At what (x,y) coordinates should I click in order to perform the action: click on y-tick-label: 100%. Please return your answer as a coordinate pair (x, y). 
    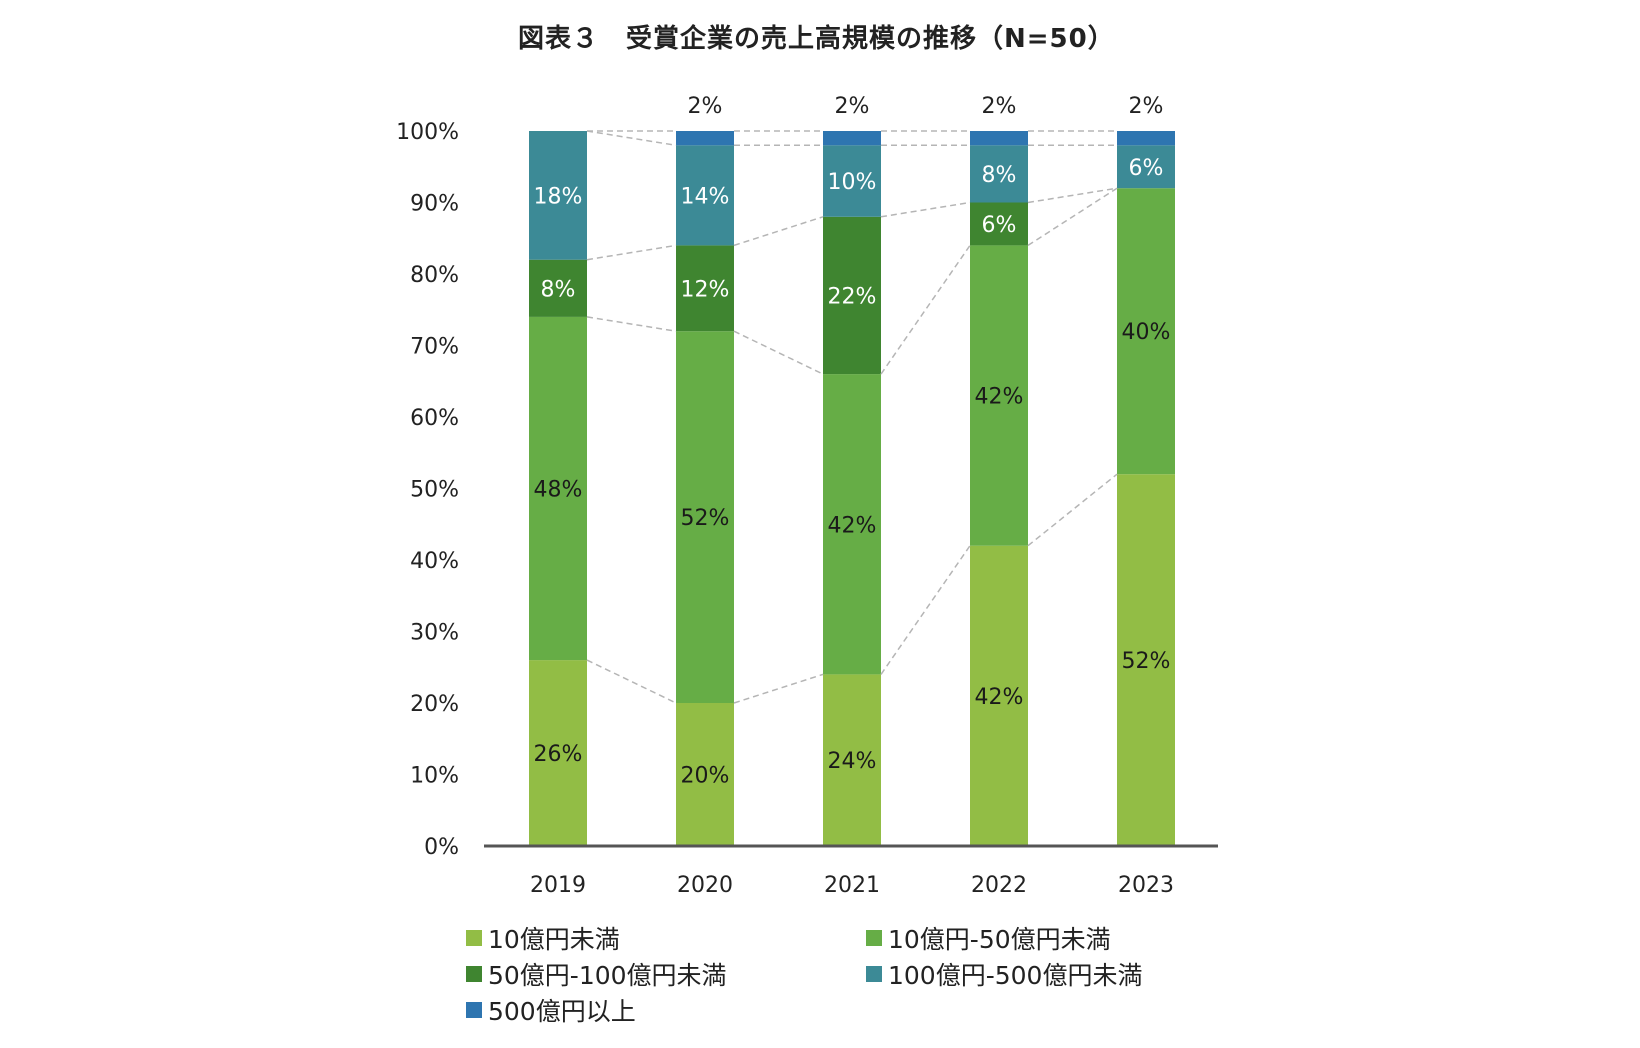
    Looking at the image, I should click on (427, 132).